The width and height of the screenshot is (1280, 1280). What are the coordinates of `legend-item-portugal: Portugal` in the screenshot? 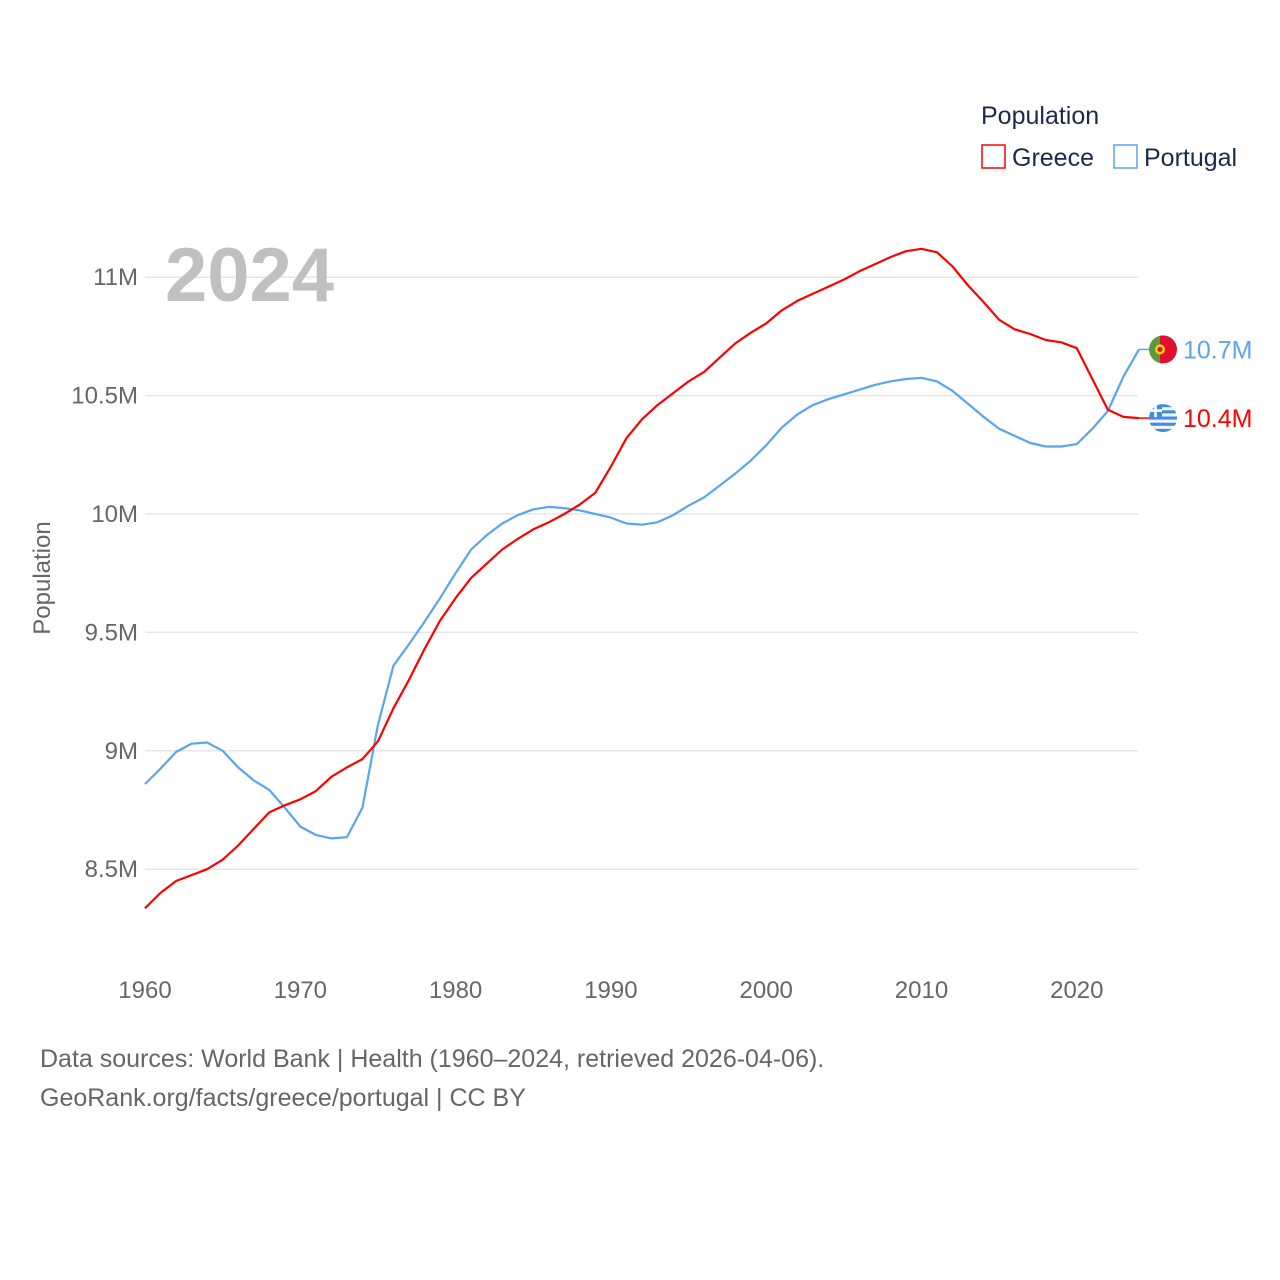 It's located at (1175, 158).